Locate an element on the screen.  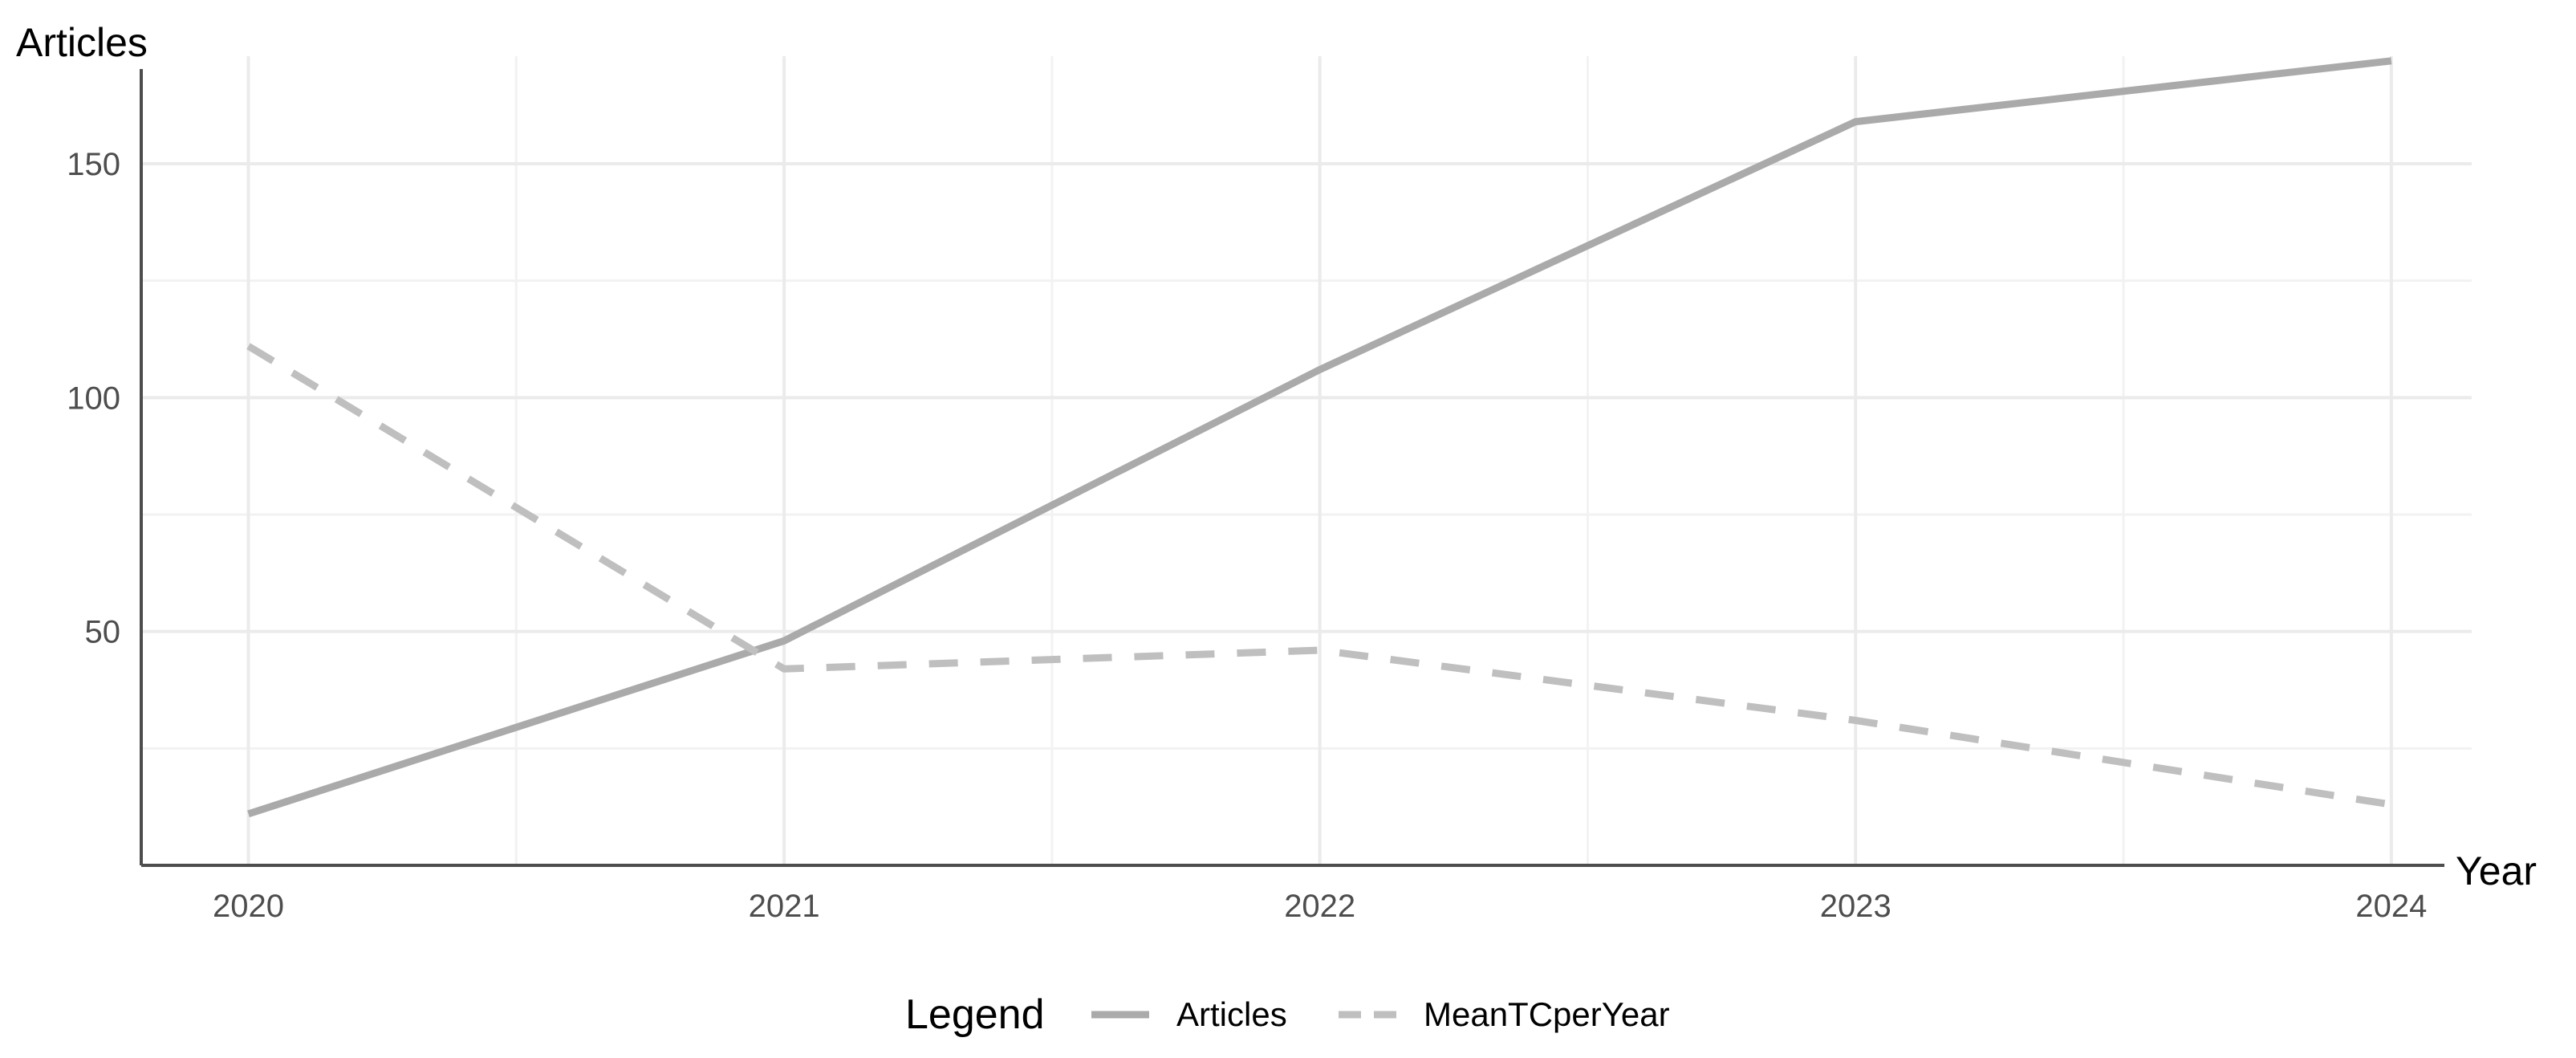
x-tick-label: 2024 is located at coordinates (2391, 906).